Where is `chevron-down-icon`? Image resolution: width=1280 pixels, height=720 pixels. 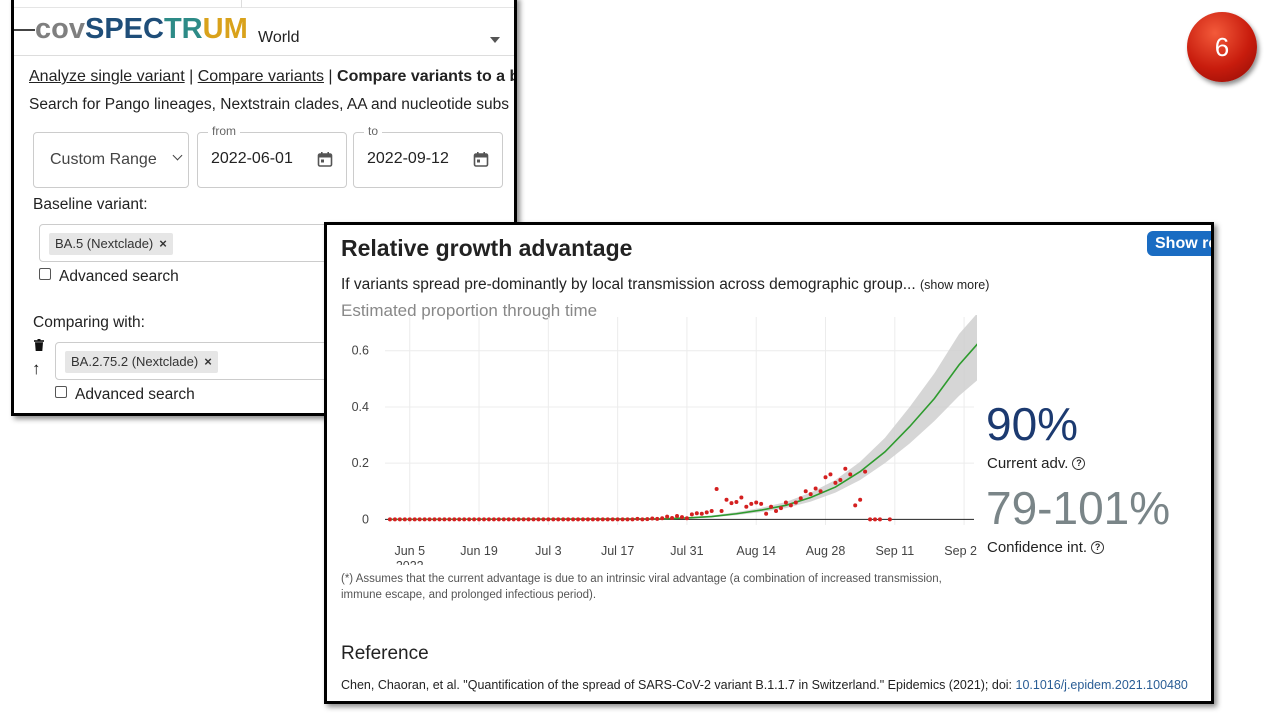
chevron-down-icon is located at coordinates (177, 155).